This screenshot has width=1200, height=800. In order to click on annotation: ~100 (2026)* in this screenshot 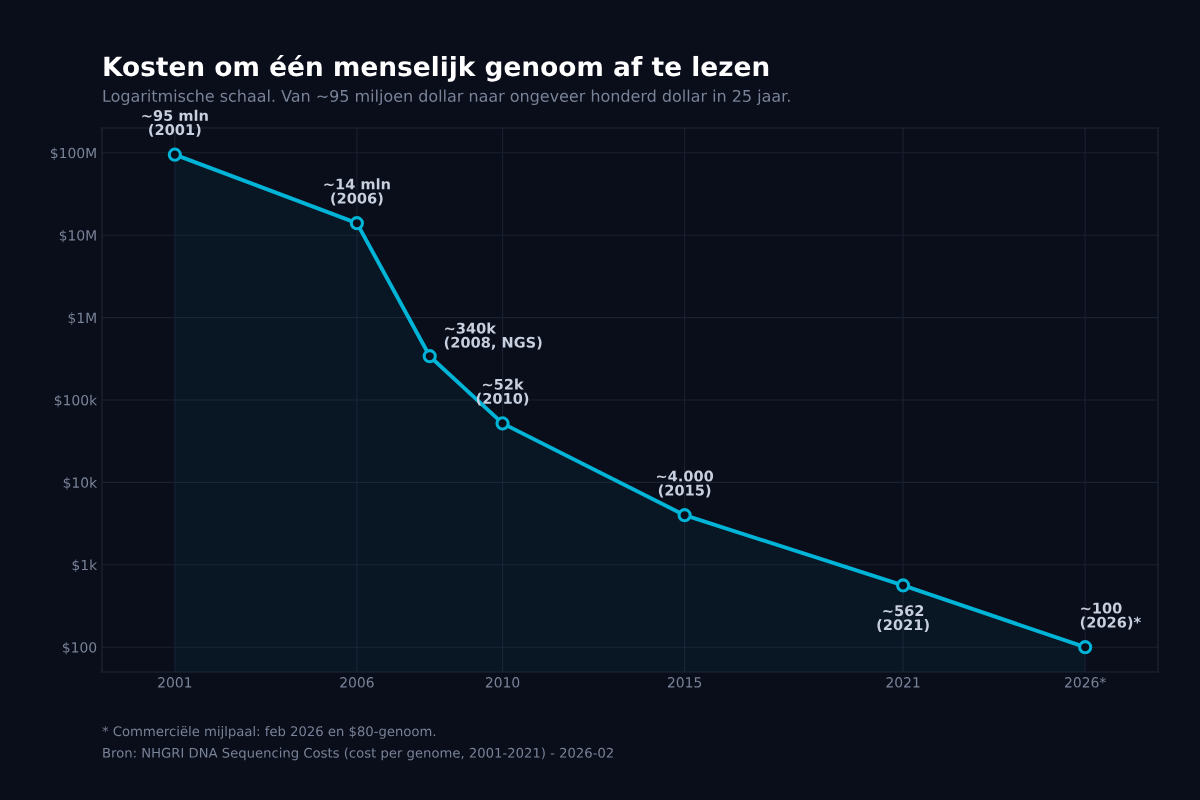, I will do `click(1110, 616)`.